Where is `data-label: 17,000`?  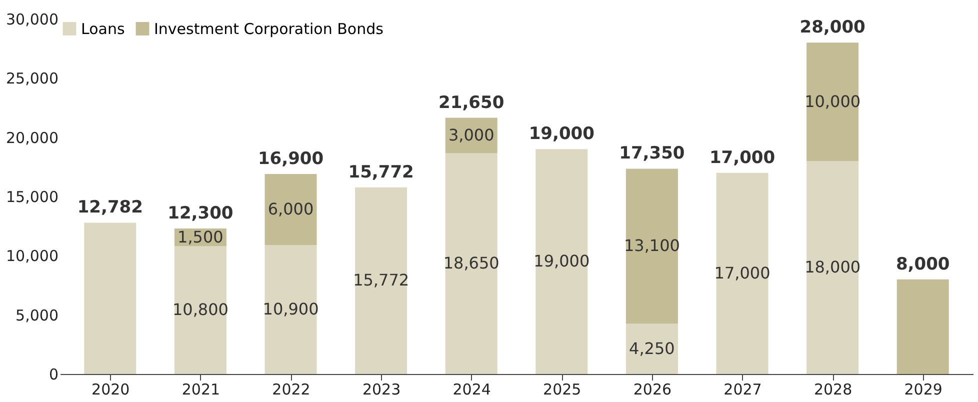 data-label: 17,000 is located at coordinates (742, 272).